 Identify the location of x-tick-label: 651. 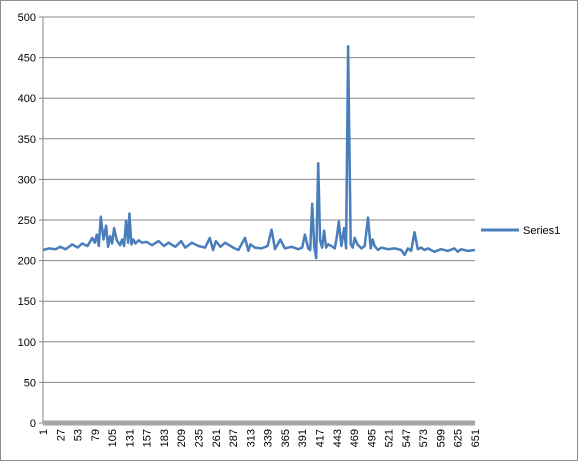
(476, 438).